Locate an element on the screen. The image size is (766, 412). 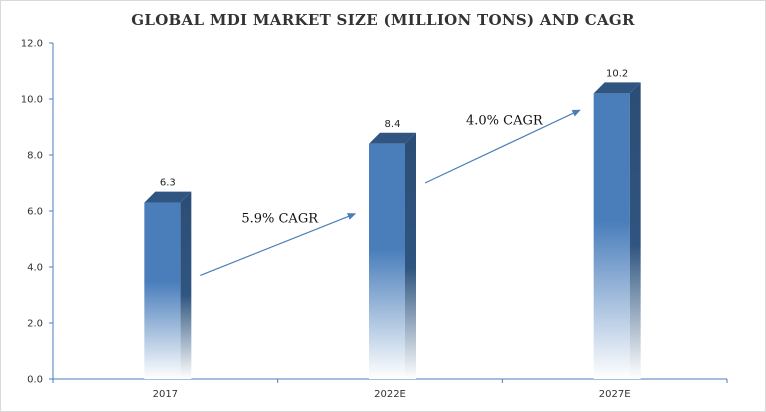
y-tick-label: 10.0 is located at coordinates (32, 100).